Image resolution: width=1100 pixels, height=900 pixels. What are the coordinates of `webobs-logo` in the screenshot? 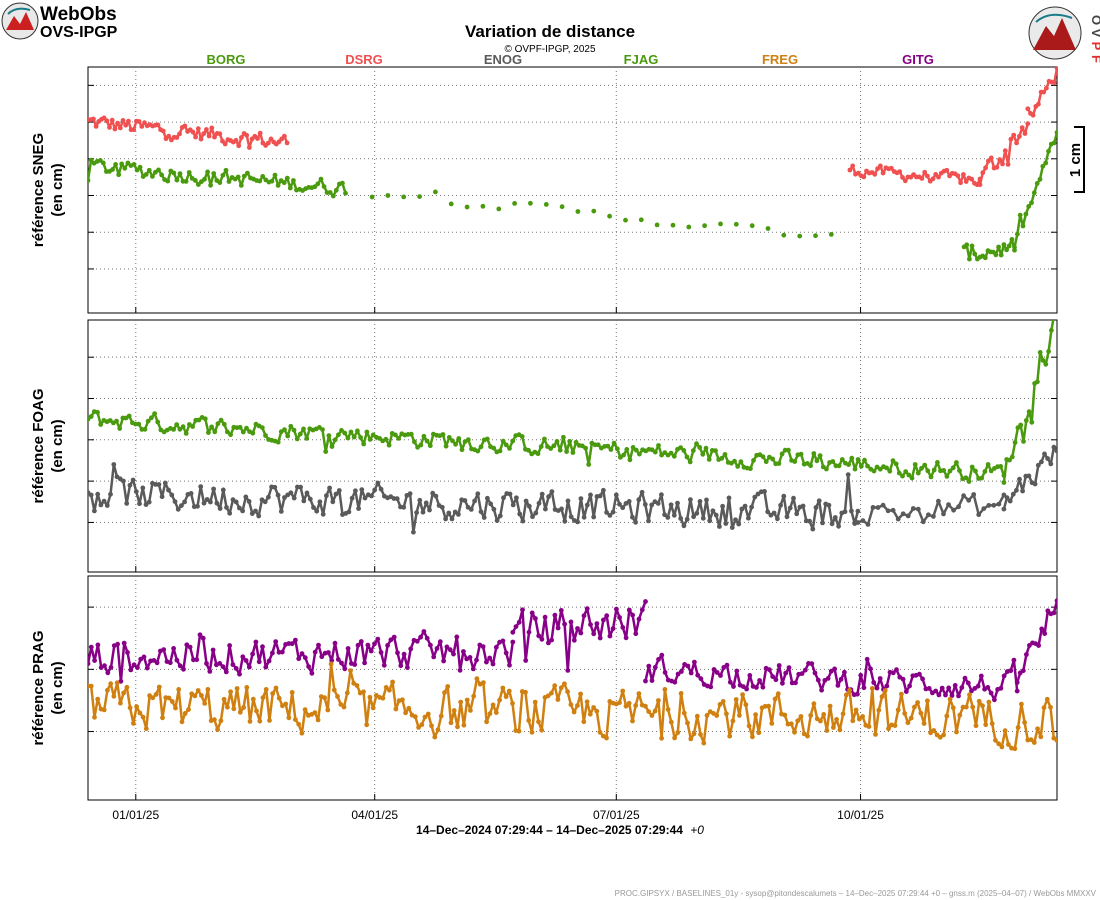 It's located at (20, 21).